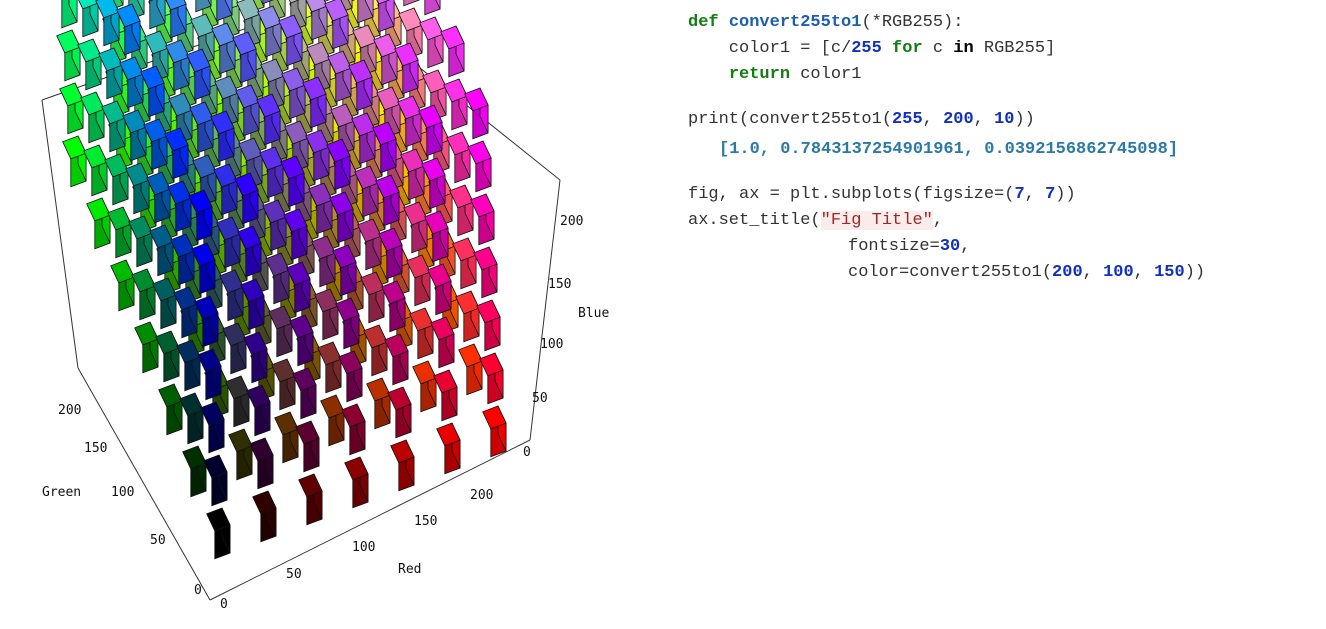 This screenshot has height=629, width=1326. What do you see at coordinates (158, 540) in the screenshot?
I see `green-tick-50: 50` at bounding box center [158, 540].